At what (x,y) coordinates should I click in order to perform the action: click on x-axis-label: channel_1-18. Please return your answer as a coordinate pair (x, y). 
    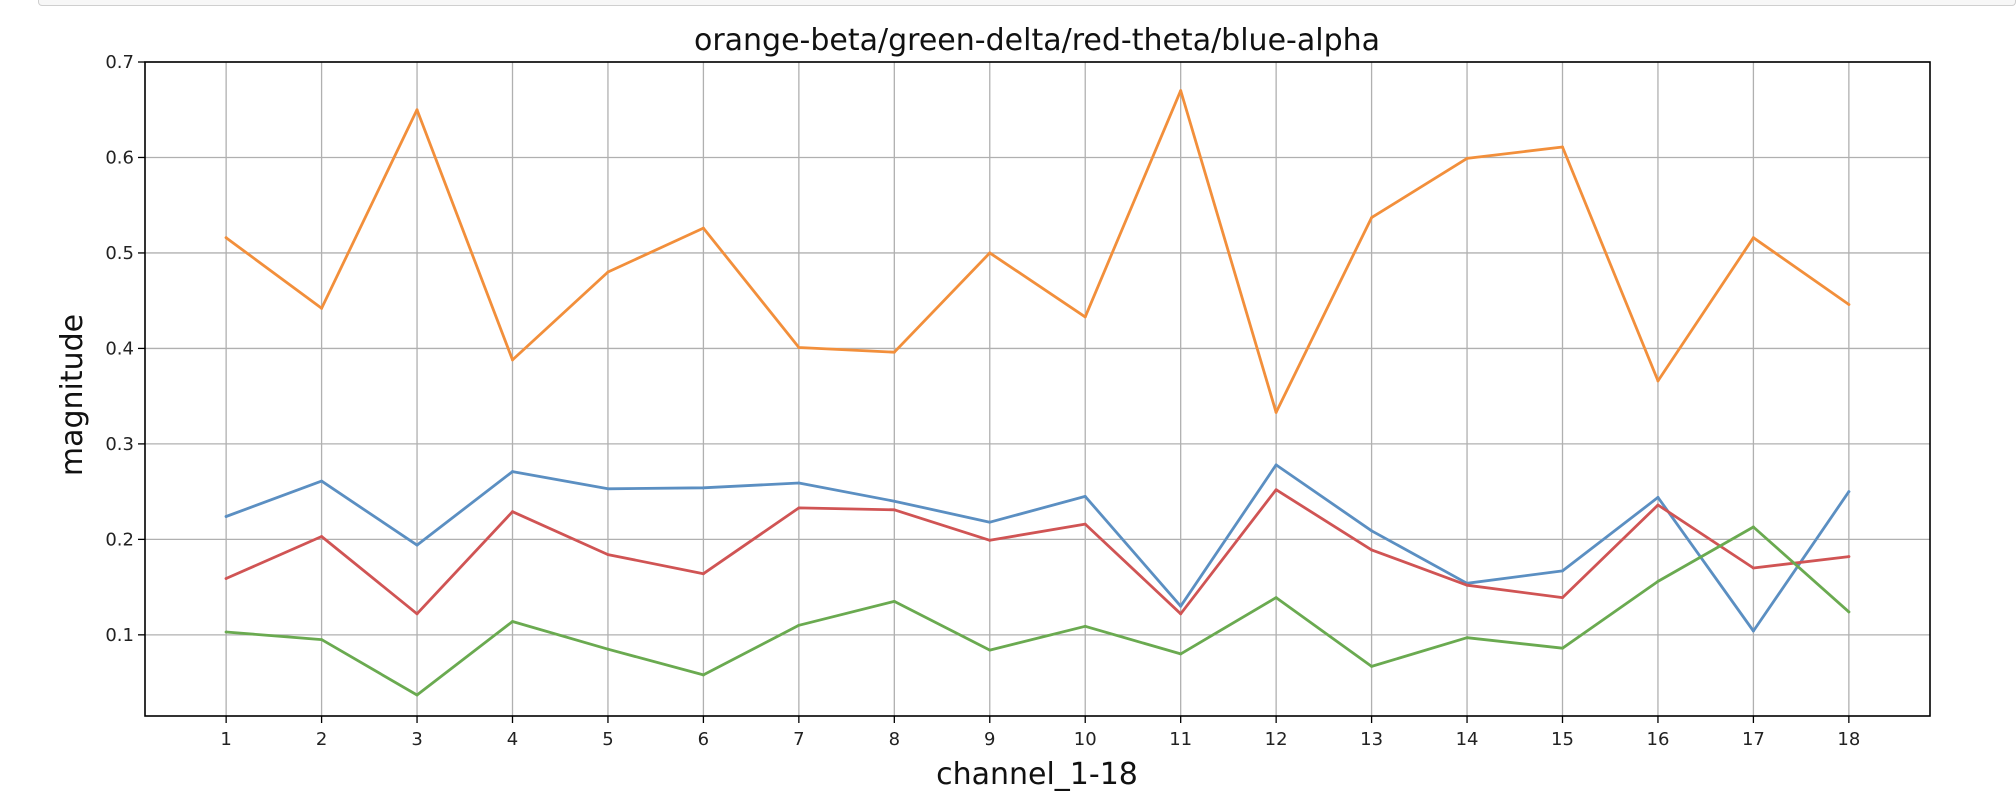
    Looking at the image, I should click on (1037, 774).